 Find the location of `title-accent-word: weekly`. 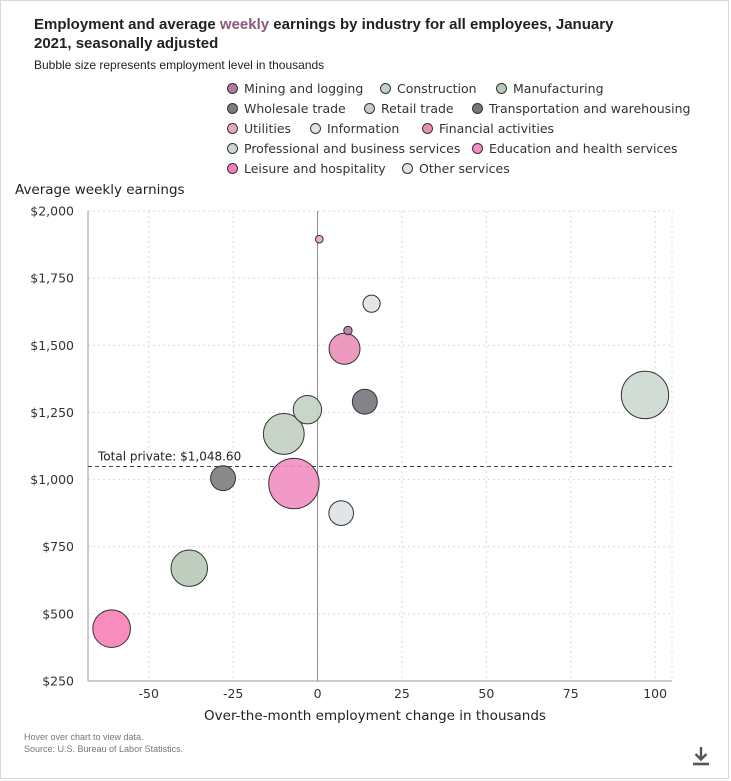

title-accent-word: weekly is located at coordinates (244, 24).